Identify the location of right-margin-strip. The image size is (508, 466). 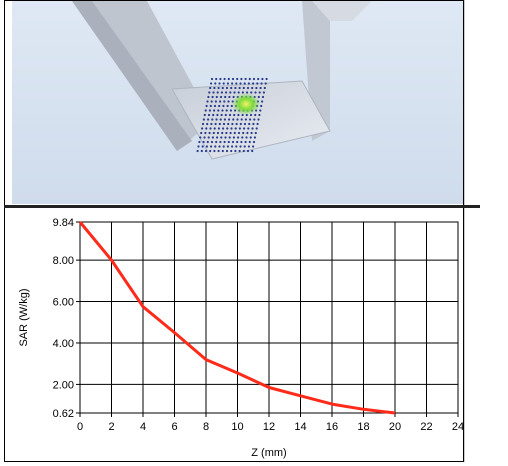
(486, 231).